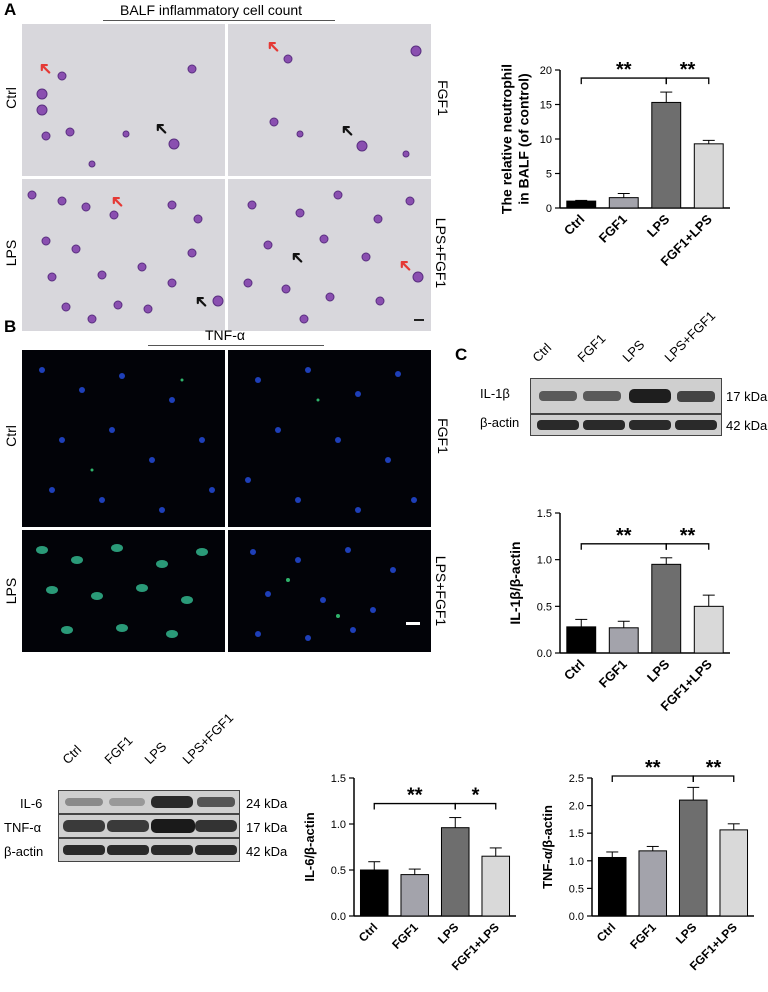 The height and width of the screenshot is (992, 768). I want to click on fluor-lps-fgf1, so click(329, 591).